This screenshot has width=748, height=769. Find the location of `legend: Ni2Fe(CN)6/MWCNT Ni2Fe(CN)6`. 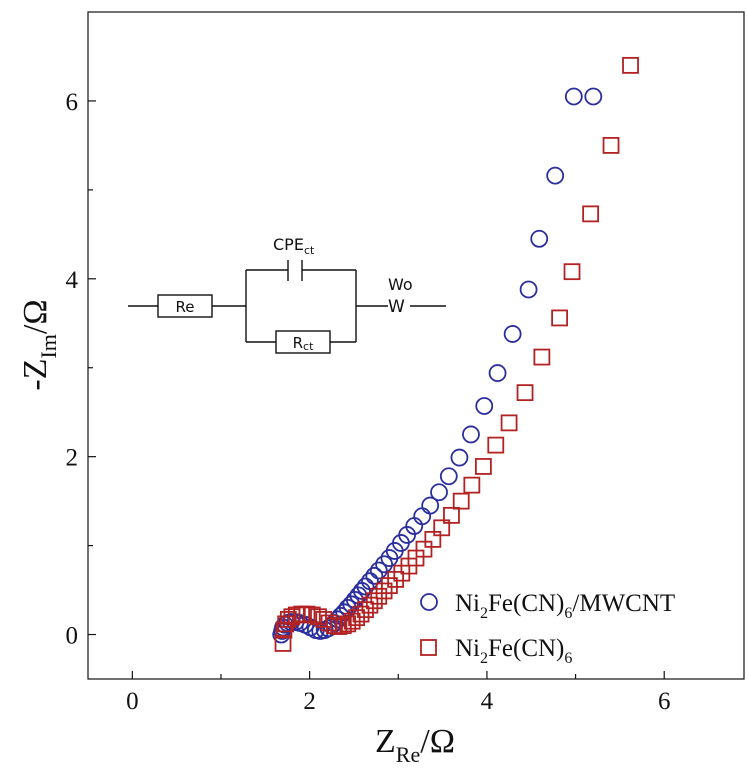

legend: Ni2Fe(CN)6/MWCNT Ni2Fe(CN)6 is located at coordinates (547, 628).